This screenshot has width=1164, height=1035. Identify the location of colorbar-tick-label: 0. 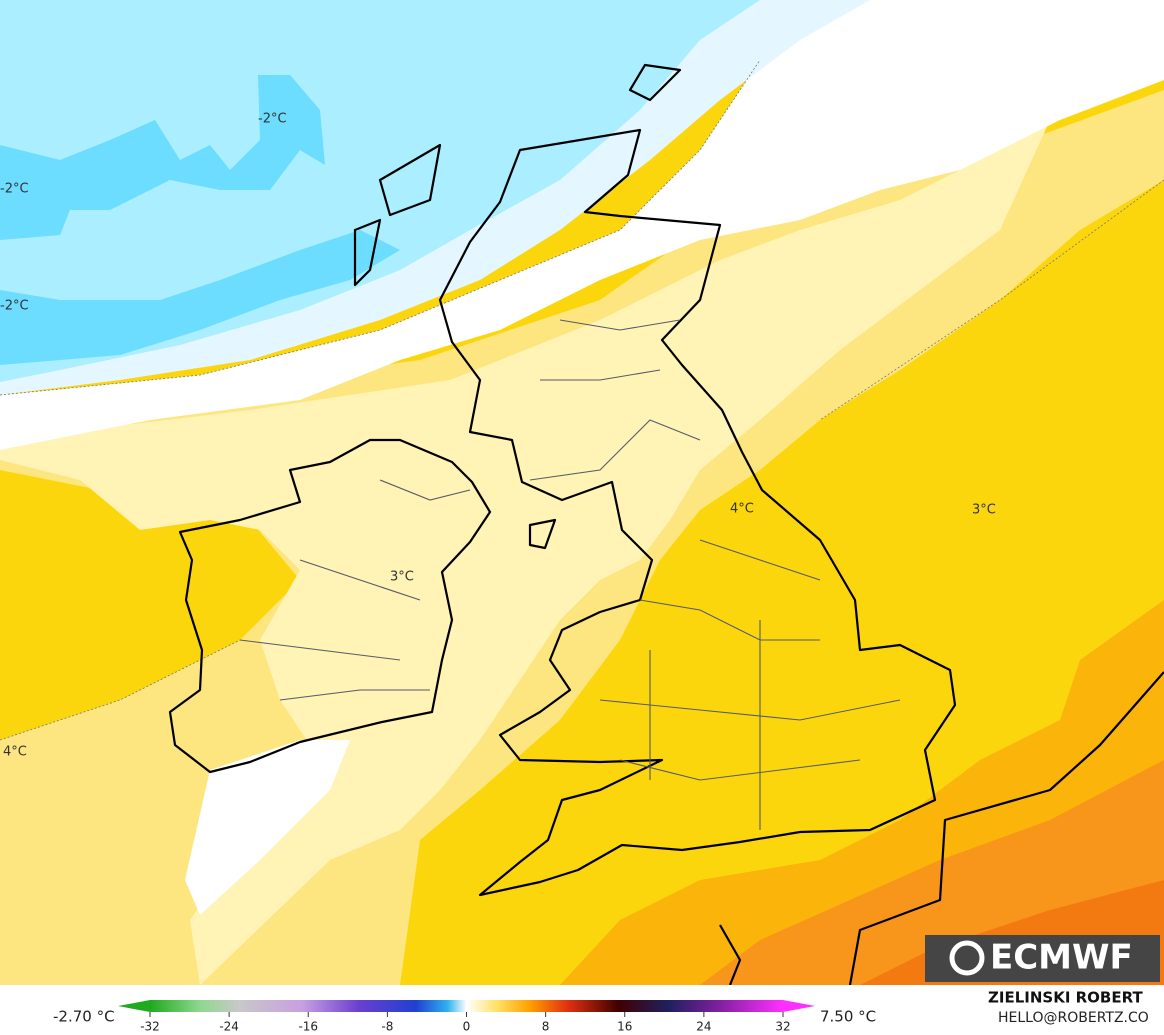
(467, 1027).